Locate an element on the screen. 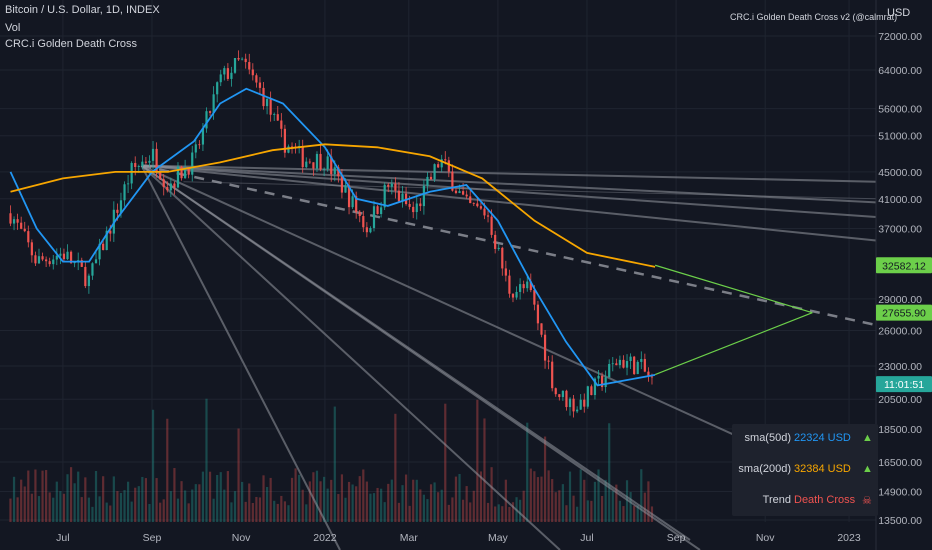 The image size is (932, 550). price-badge-label: 27655.90 is located at coordinates (904, 314).